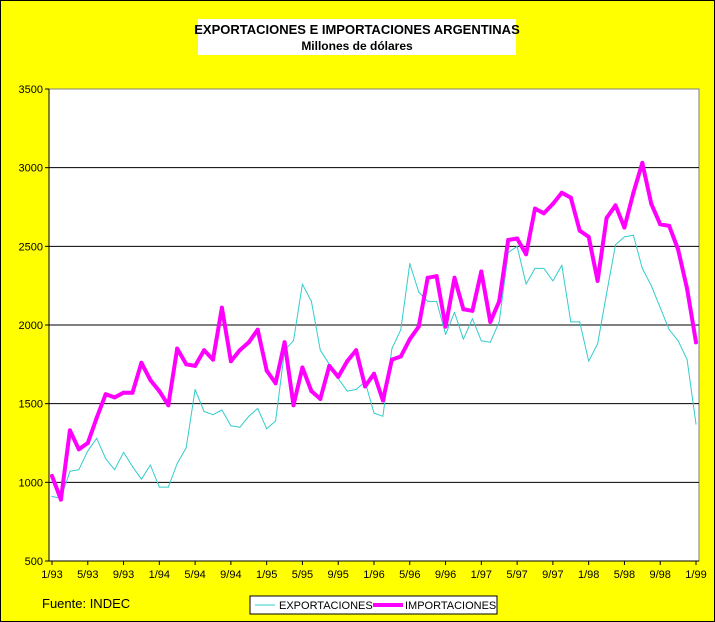  Describe the element at coordinates (51, 575) in the screenshot. I see `x-tick-label: 1/93` at that location.